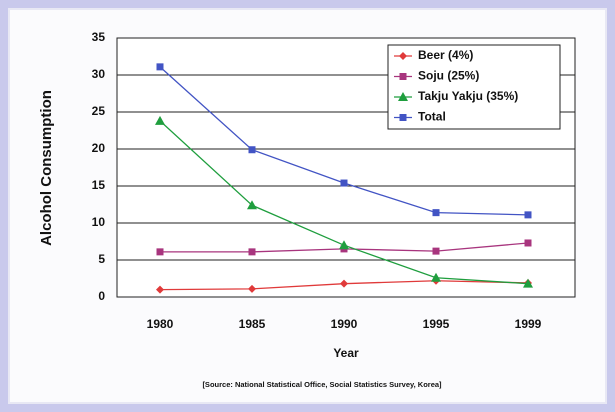  What do you see at coordinates (346, 353) in the screenshot?
I see `x-axis-label: Year` at bounding box center [346, 353].